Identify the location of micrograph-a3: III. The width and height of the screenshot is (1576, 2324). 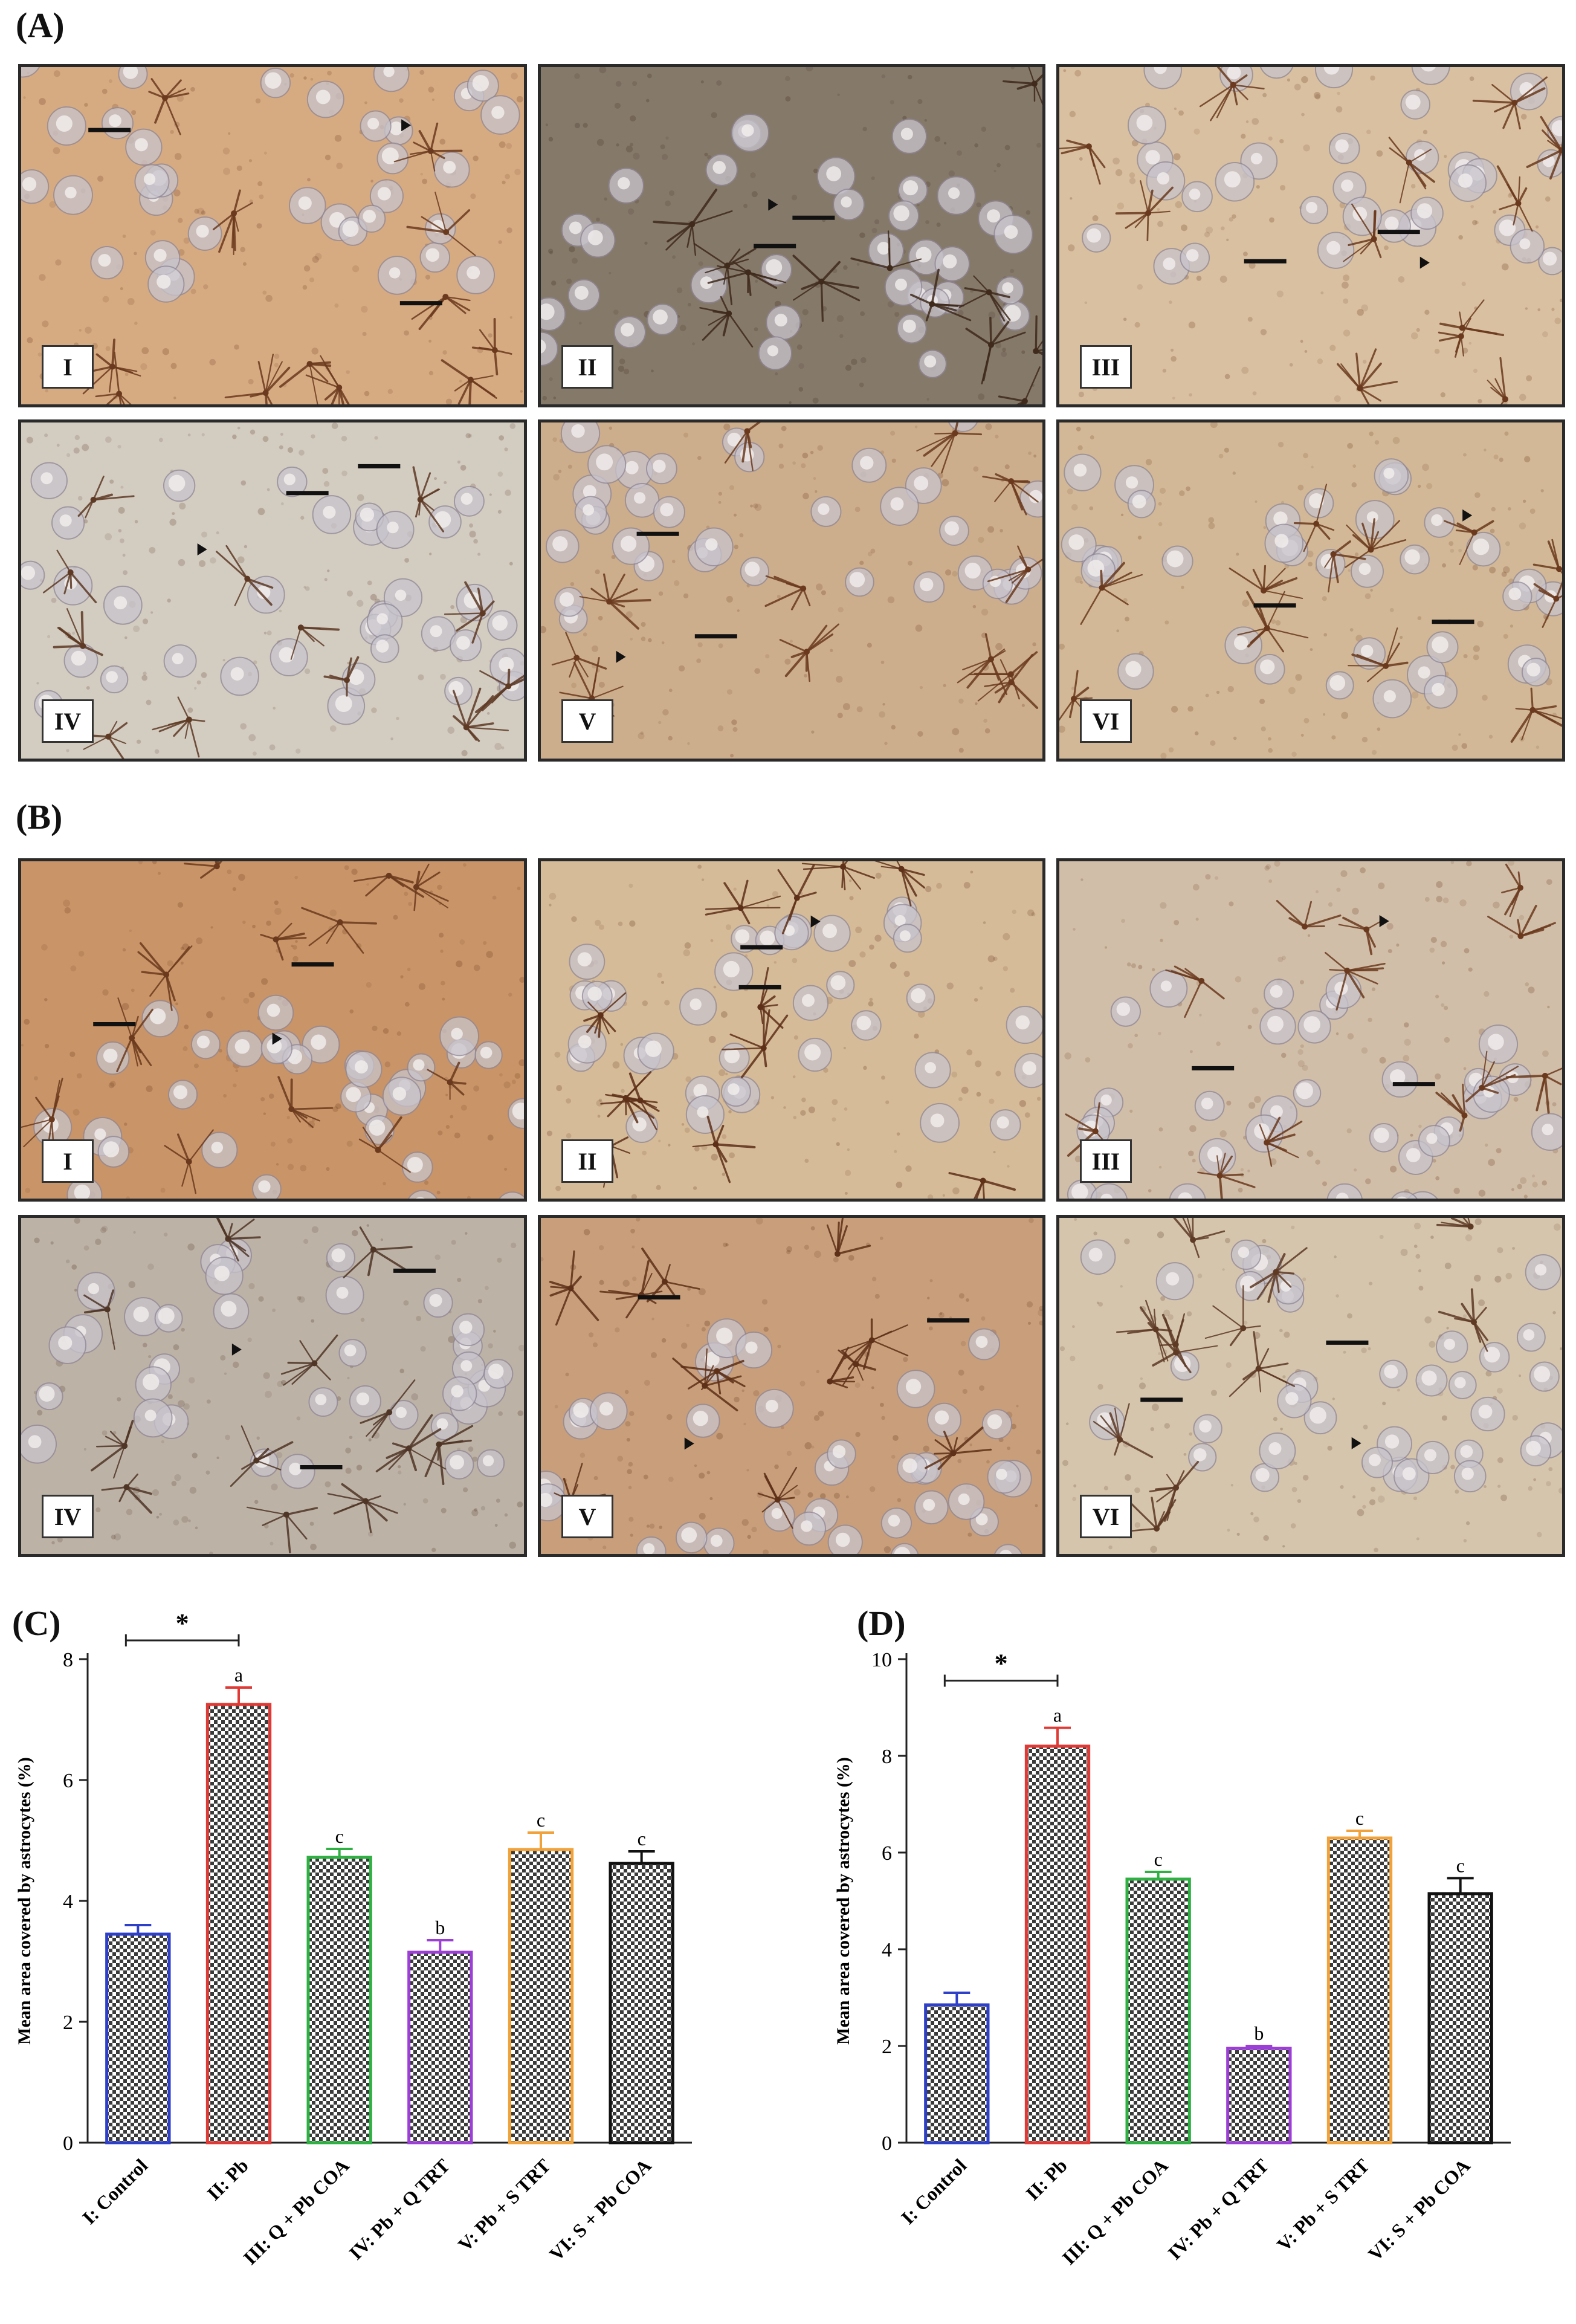
(1310, 235).